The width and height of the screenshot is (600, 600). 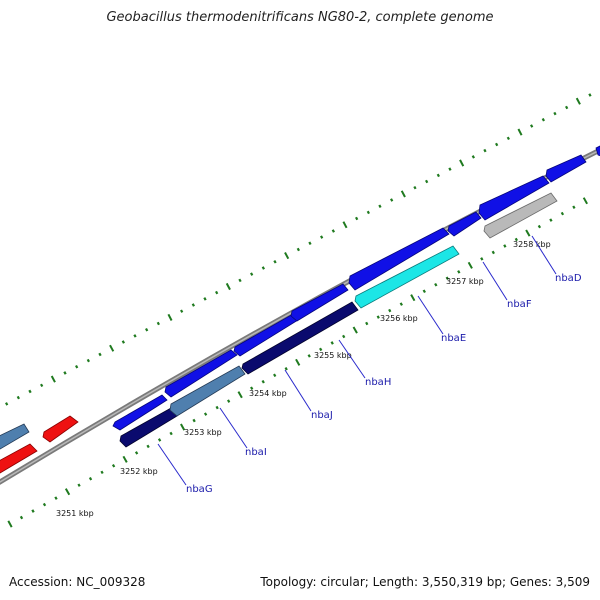 I want to click on gene-label-nbaH: nbaH, so click(x=378, y=382).